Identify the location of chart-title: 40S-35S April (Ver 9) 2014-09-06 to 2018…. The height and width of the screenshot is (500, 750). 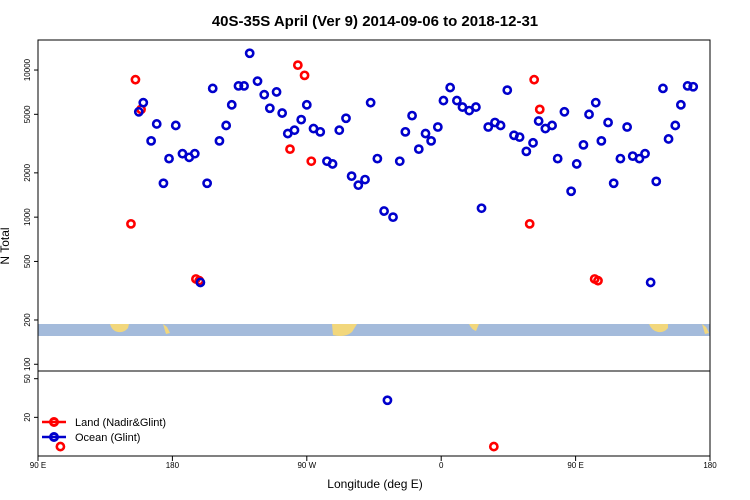
(375, 21).